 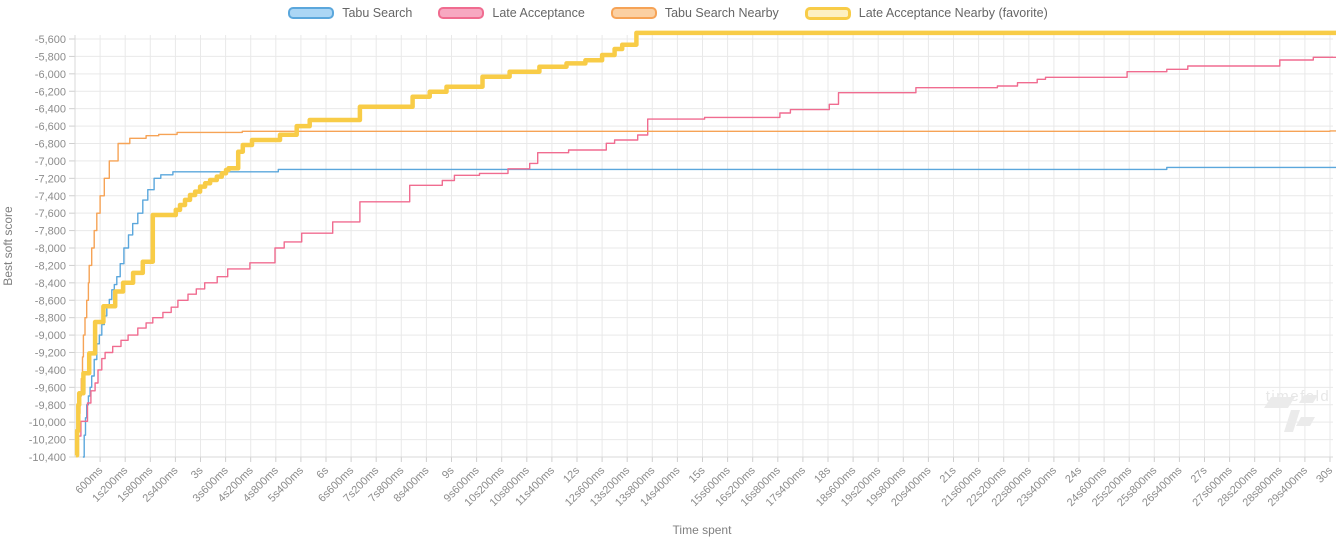 What do you see at coordinates (50, 214) in the screenshot?
I see `svg-text: -7,600` at bounding box center [50, 214].